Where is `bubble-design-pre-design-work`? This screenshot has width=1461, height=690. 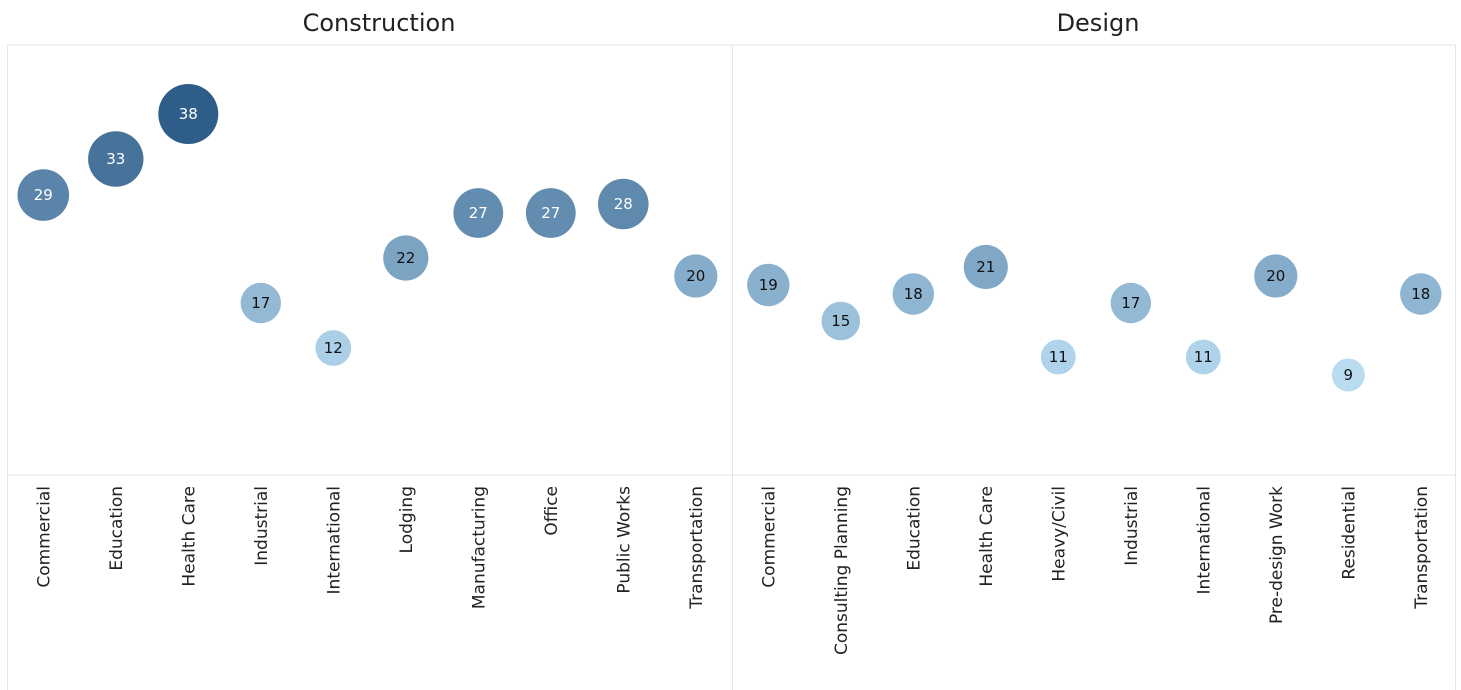 bubble-design-pre-design-work is located at coordinates (1276, 276).